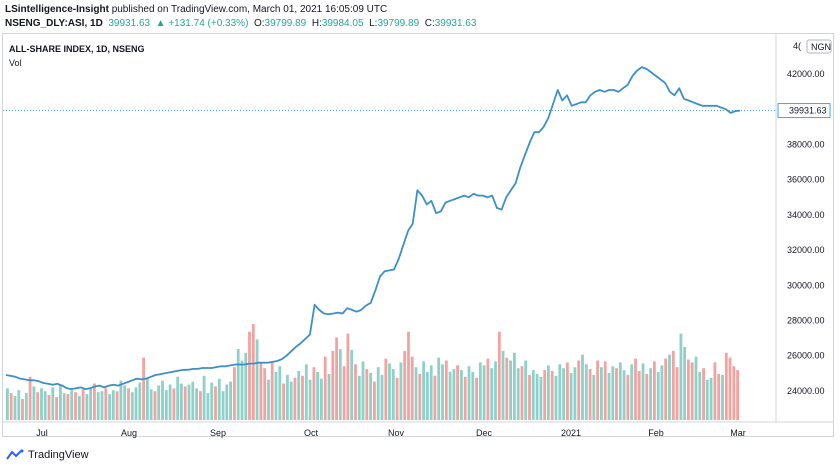 This screenshot has width=840, height=472. What do you see at coordinates (808, 111) in the screenshot?
I see `last-price-label: 39931.63` at bounding box center [808, 111].